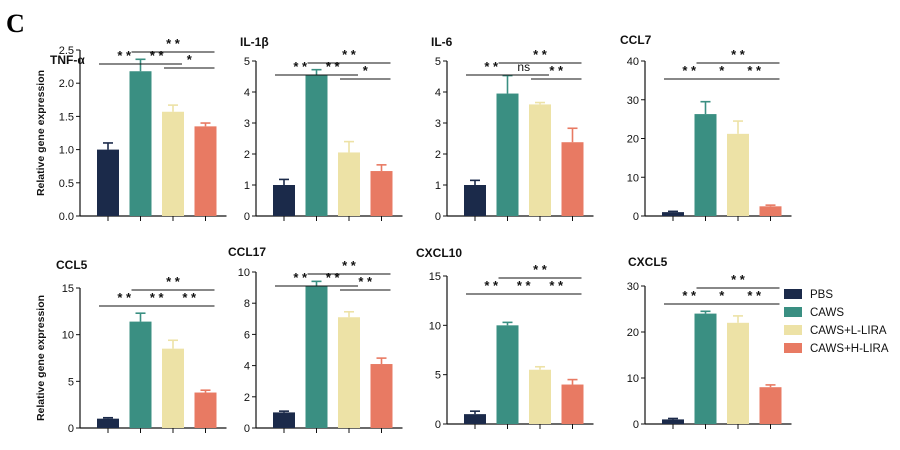 The image size is (900, 450). Describe the element at coordinates (66, 217) in the screenshot. I see `y-tick-label: 0.0` at that location.